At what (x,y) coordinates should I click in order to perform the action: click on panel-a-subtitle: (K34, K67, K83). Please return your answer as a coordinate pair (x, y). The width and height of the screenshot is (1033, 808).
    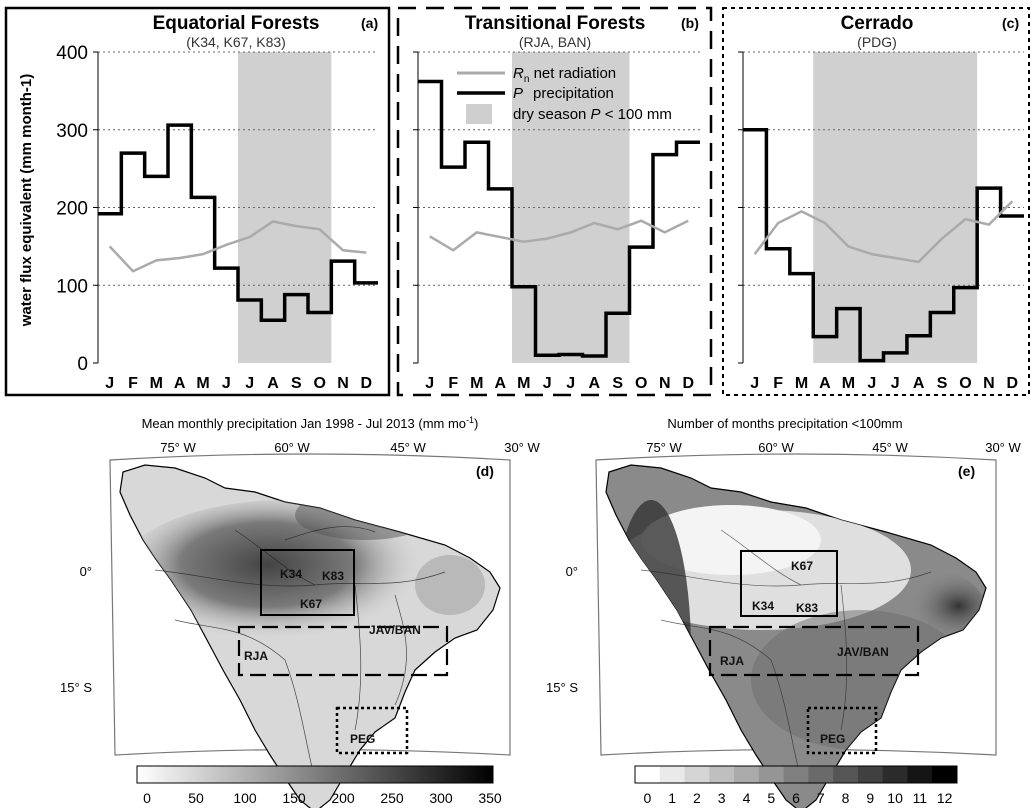
    Looking at the image, I should click on (236, 42).